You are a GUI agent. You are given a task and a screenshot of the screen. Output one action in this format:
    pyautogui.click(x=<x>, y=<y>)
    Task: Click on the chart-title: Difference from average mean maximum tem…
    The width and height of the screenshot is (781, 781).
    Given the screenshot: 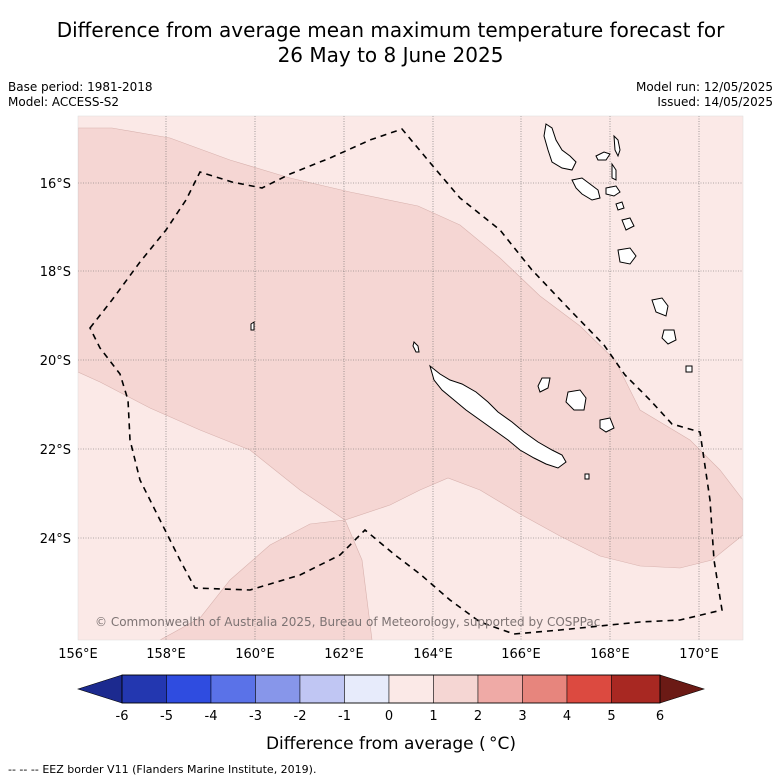 What is the action you would take?
    pyautogui.click(x=390, y=43)
    